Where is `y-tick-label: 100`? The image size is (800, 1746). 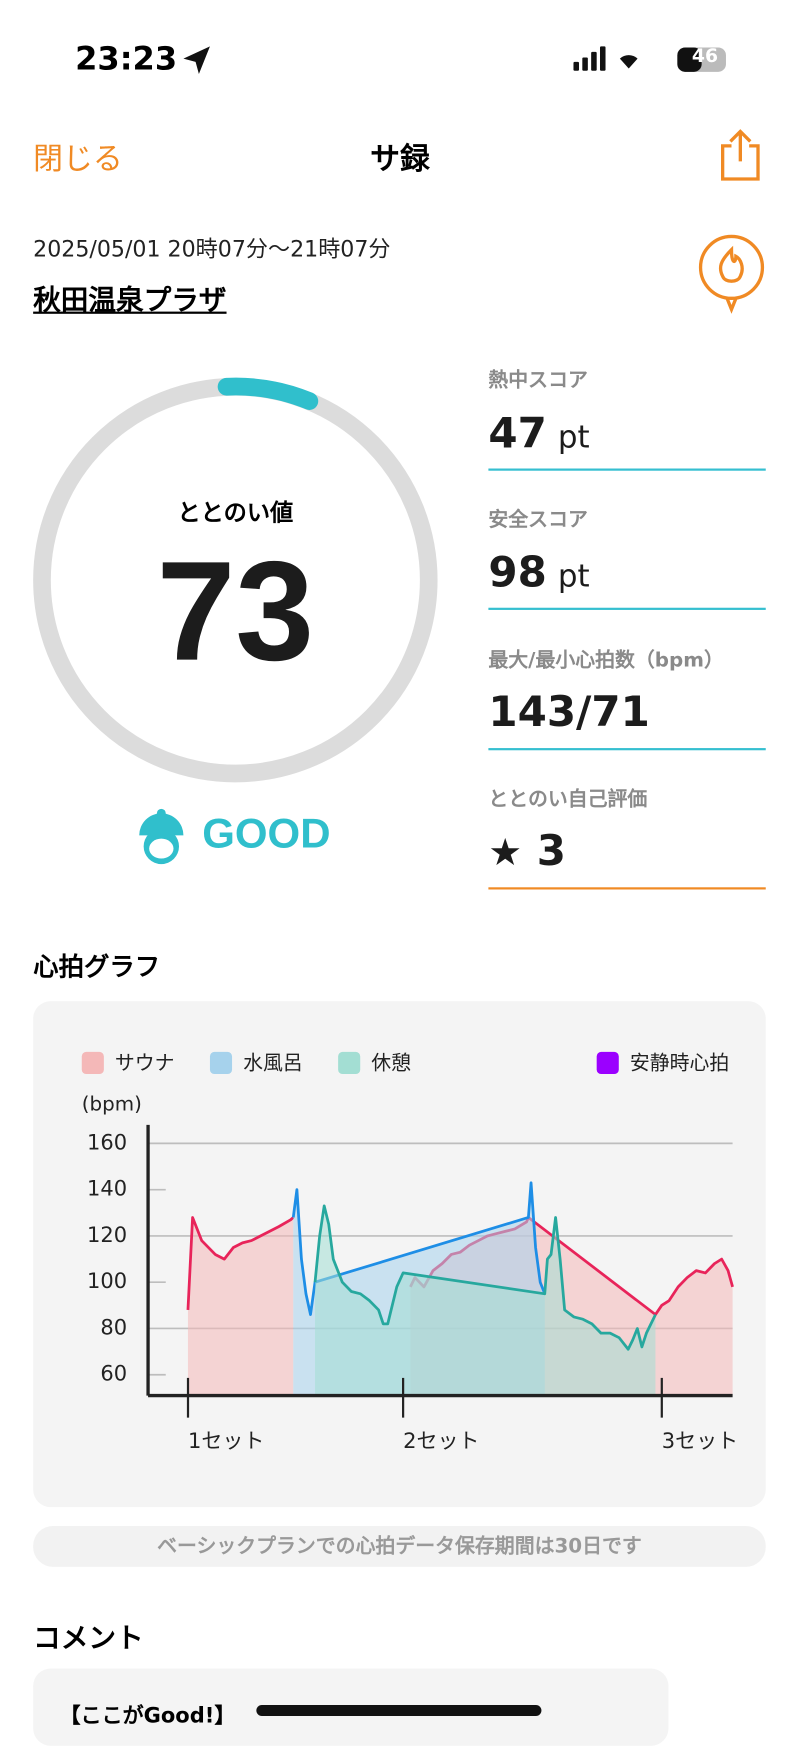 y-tick-label: 100 is located at coordinates (107, 1281).